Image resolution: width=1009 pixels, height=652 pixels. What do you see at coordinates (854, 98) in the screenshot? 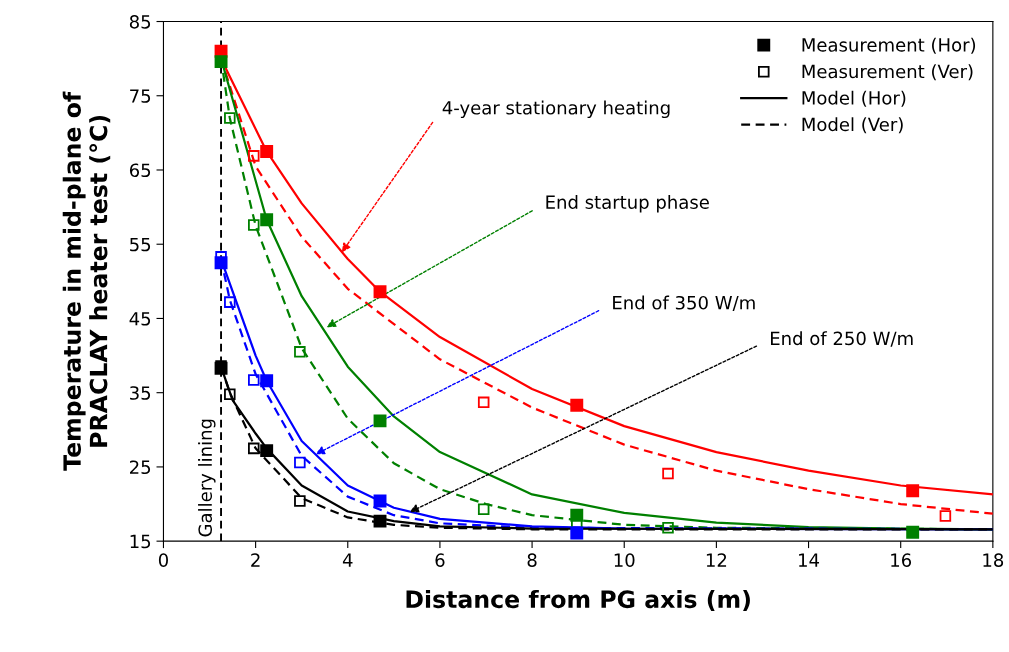
I see `legend-label: Model (Hor)` at bounding box center [854, 98].